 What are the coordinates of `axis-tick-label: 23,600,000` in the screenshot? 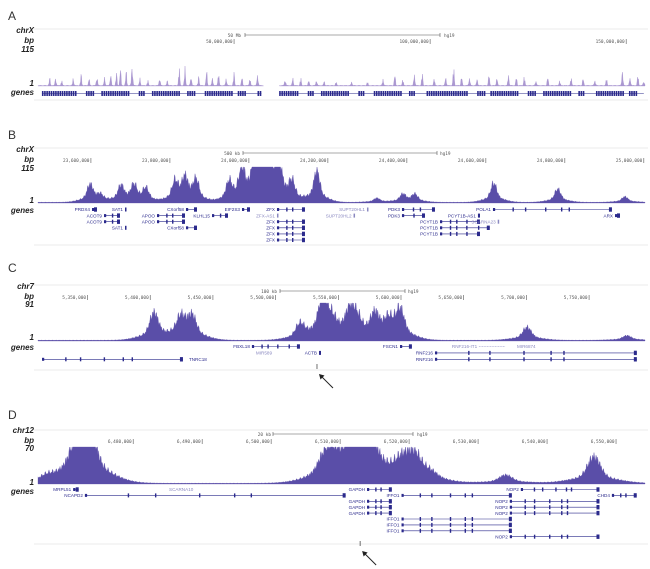 It's located at (76, 161).